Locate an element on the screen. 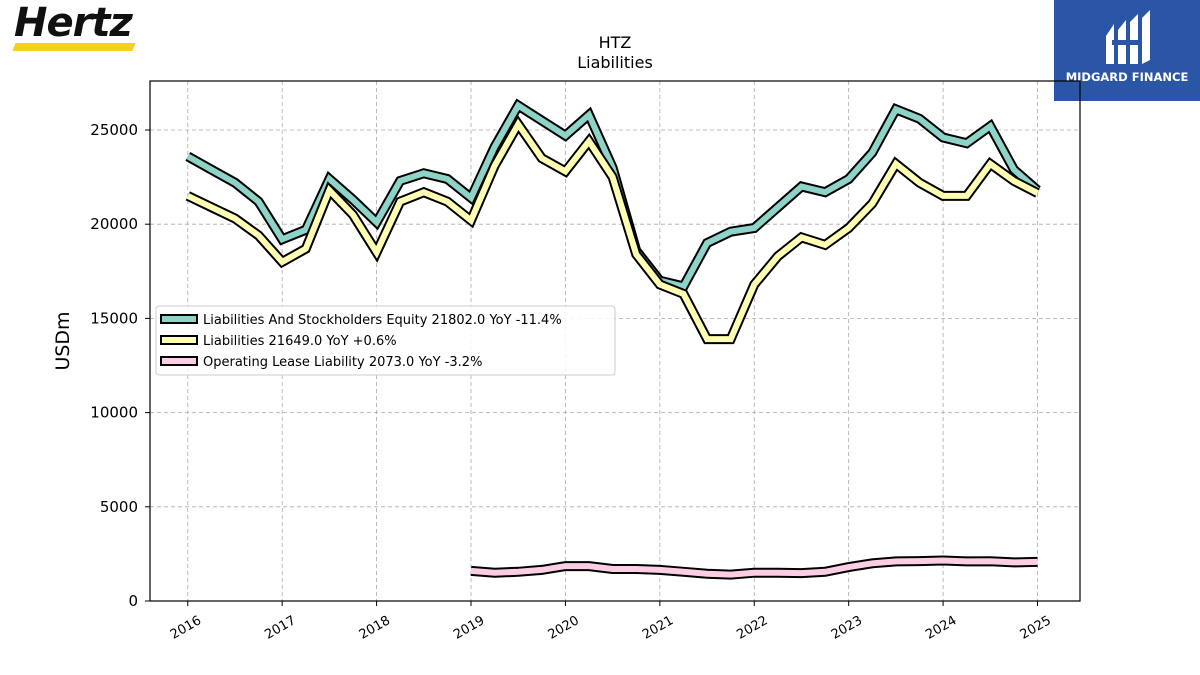 This screenshot has height=675, width=1200. y-tick-label: 0 is located at coordinates (133, 601).